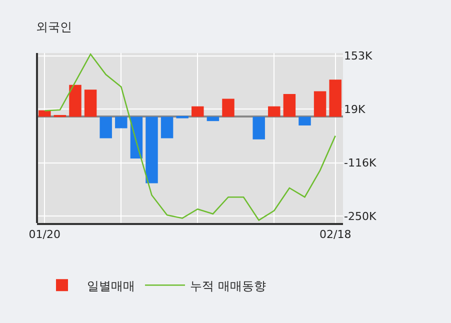 The image size is (451, 323). Describe the element at coordinates (44, 235) in the screenshot. I see `x-tick-label: 01/20` at that location.